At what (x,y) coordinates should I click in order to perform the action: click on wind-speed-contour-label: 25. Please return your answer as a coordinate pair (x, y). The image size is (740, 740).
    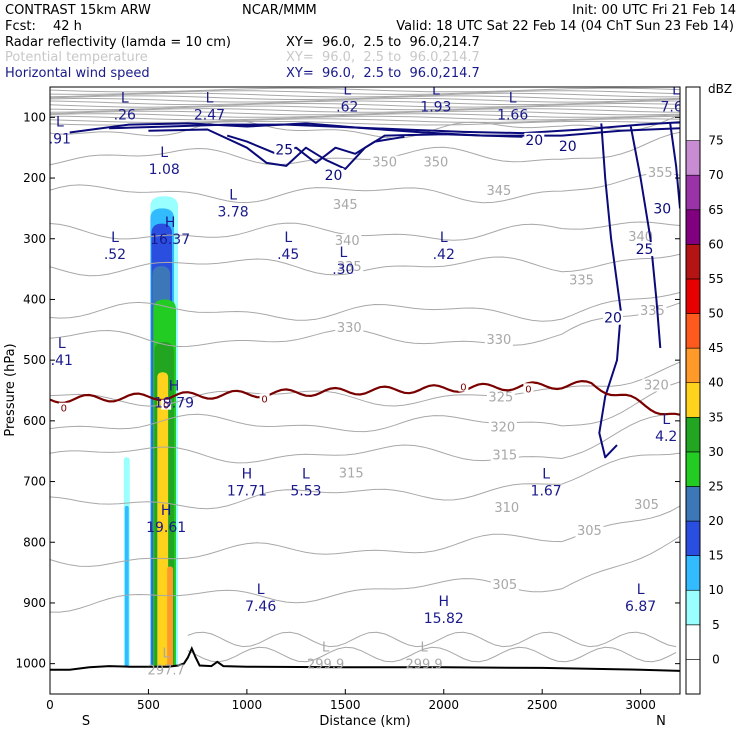
    Looking at the image, I should click on (645, 250).